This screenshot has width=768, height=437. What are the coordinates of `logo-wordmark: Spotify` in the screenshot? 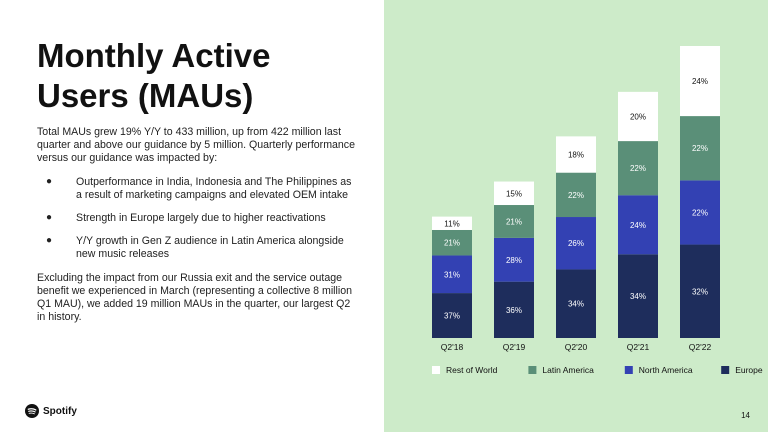 It's located at (60, 411).